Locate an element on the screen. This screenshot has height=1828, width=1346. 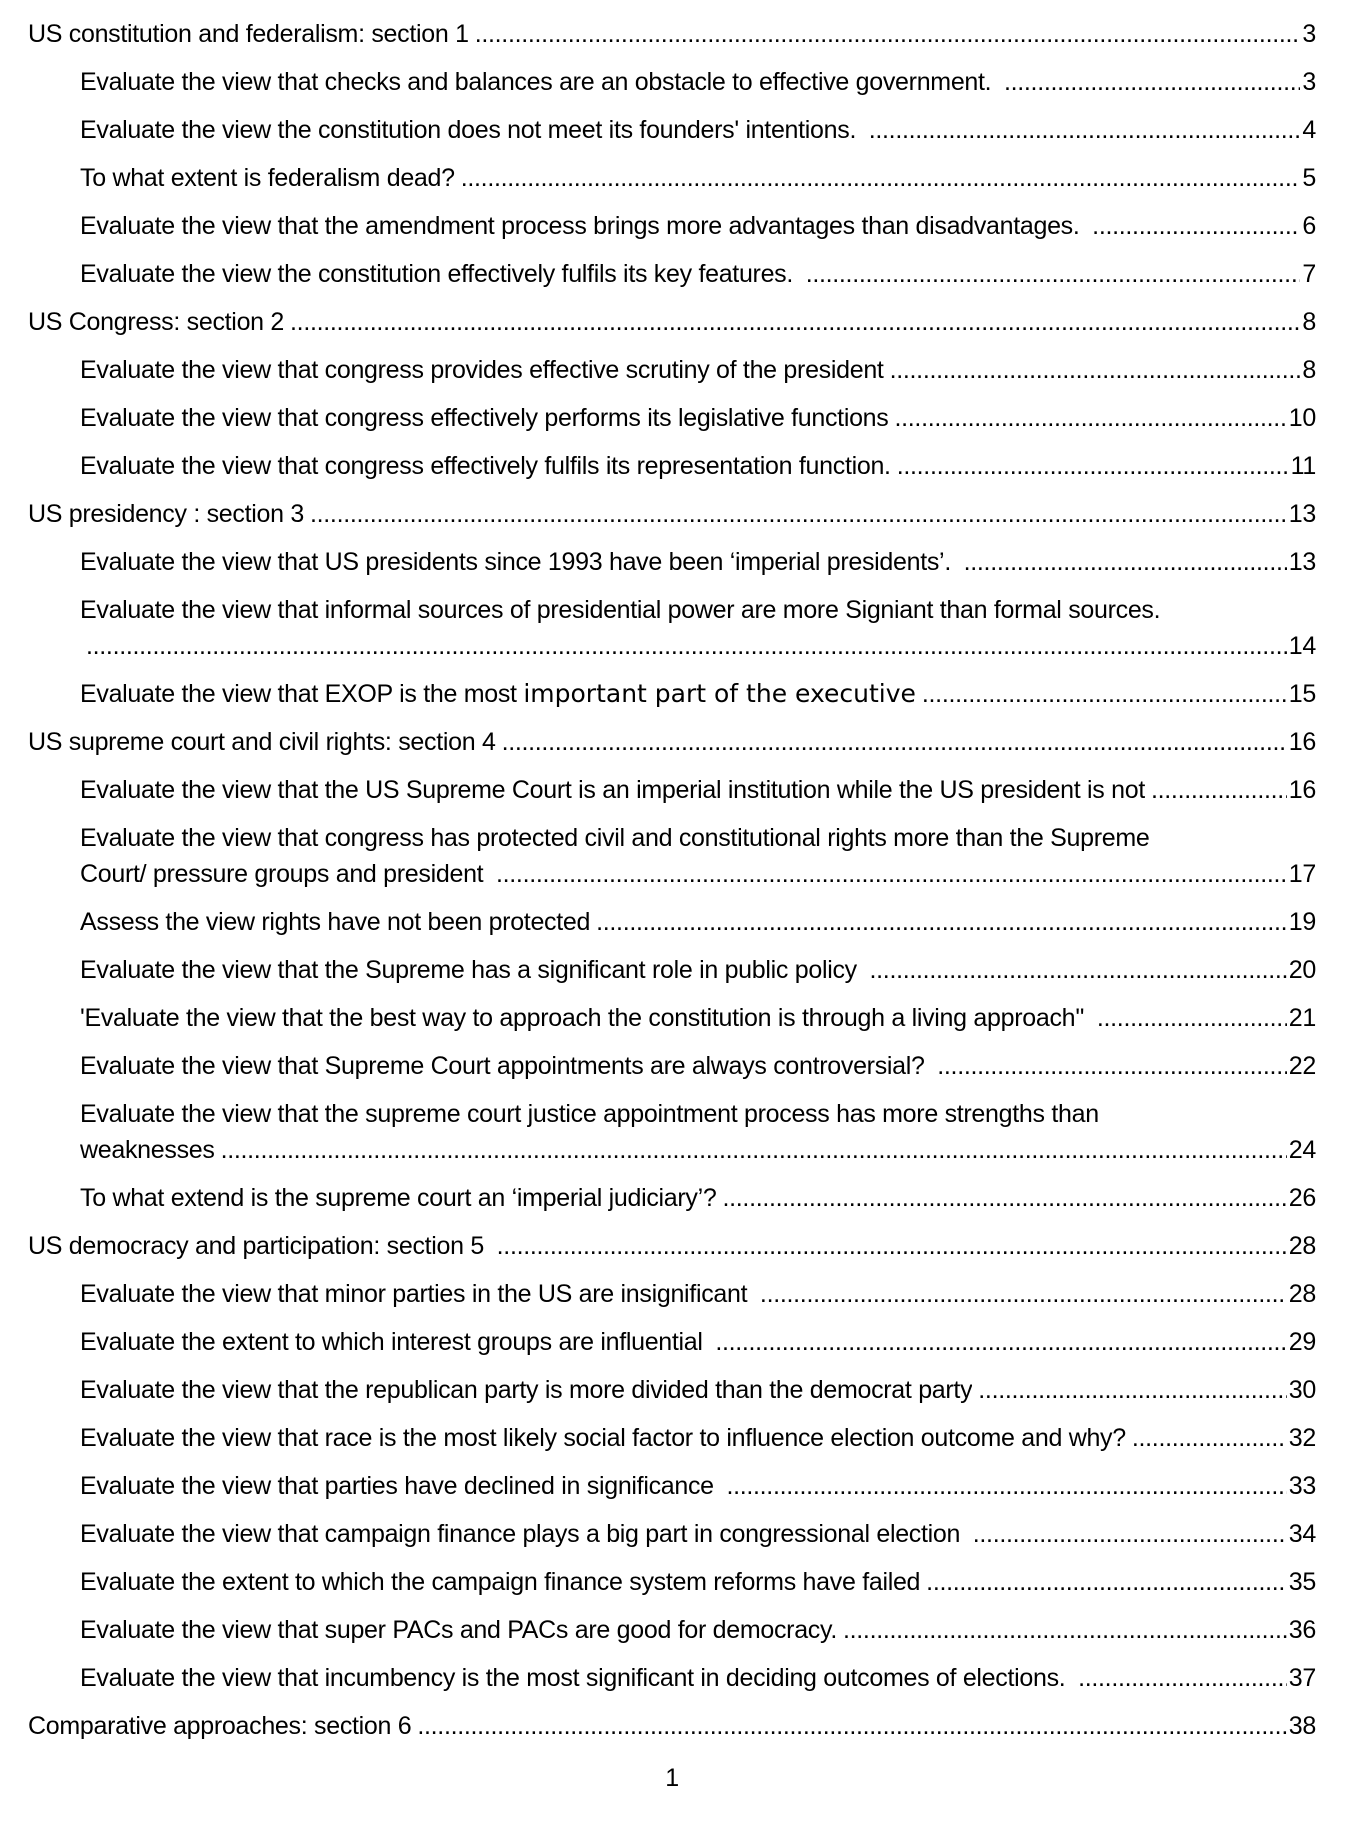
toc-row: US presidency : section 3 13 is located at coordinates (672, 514).